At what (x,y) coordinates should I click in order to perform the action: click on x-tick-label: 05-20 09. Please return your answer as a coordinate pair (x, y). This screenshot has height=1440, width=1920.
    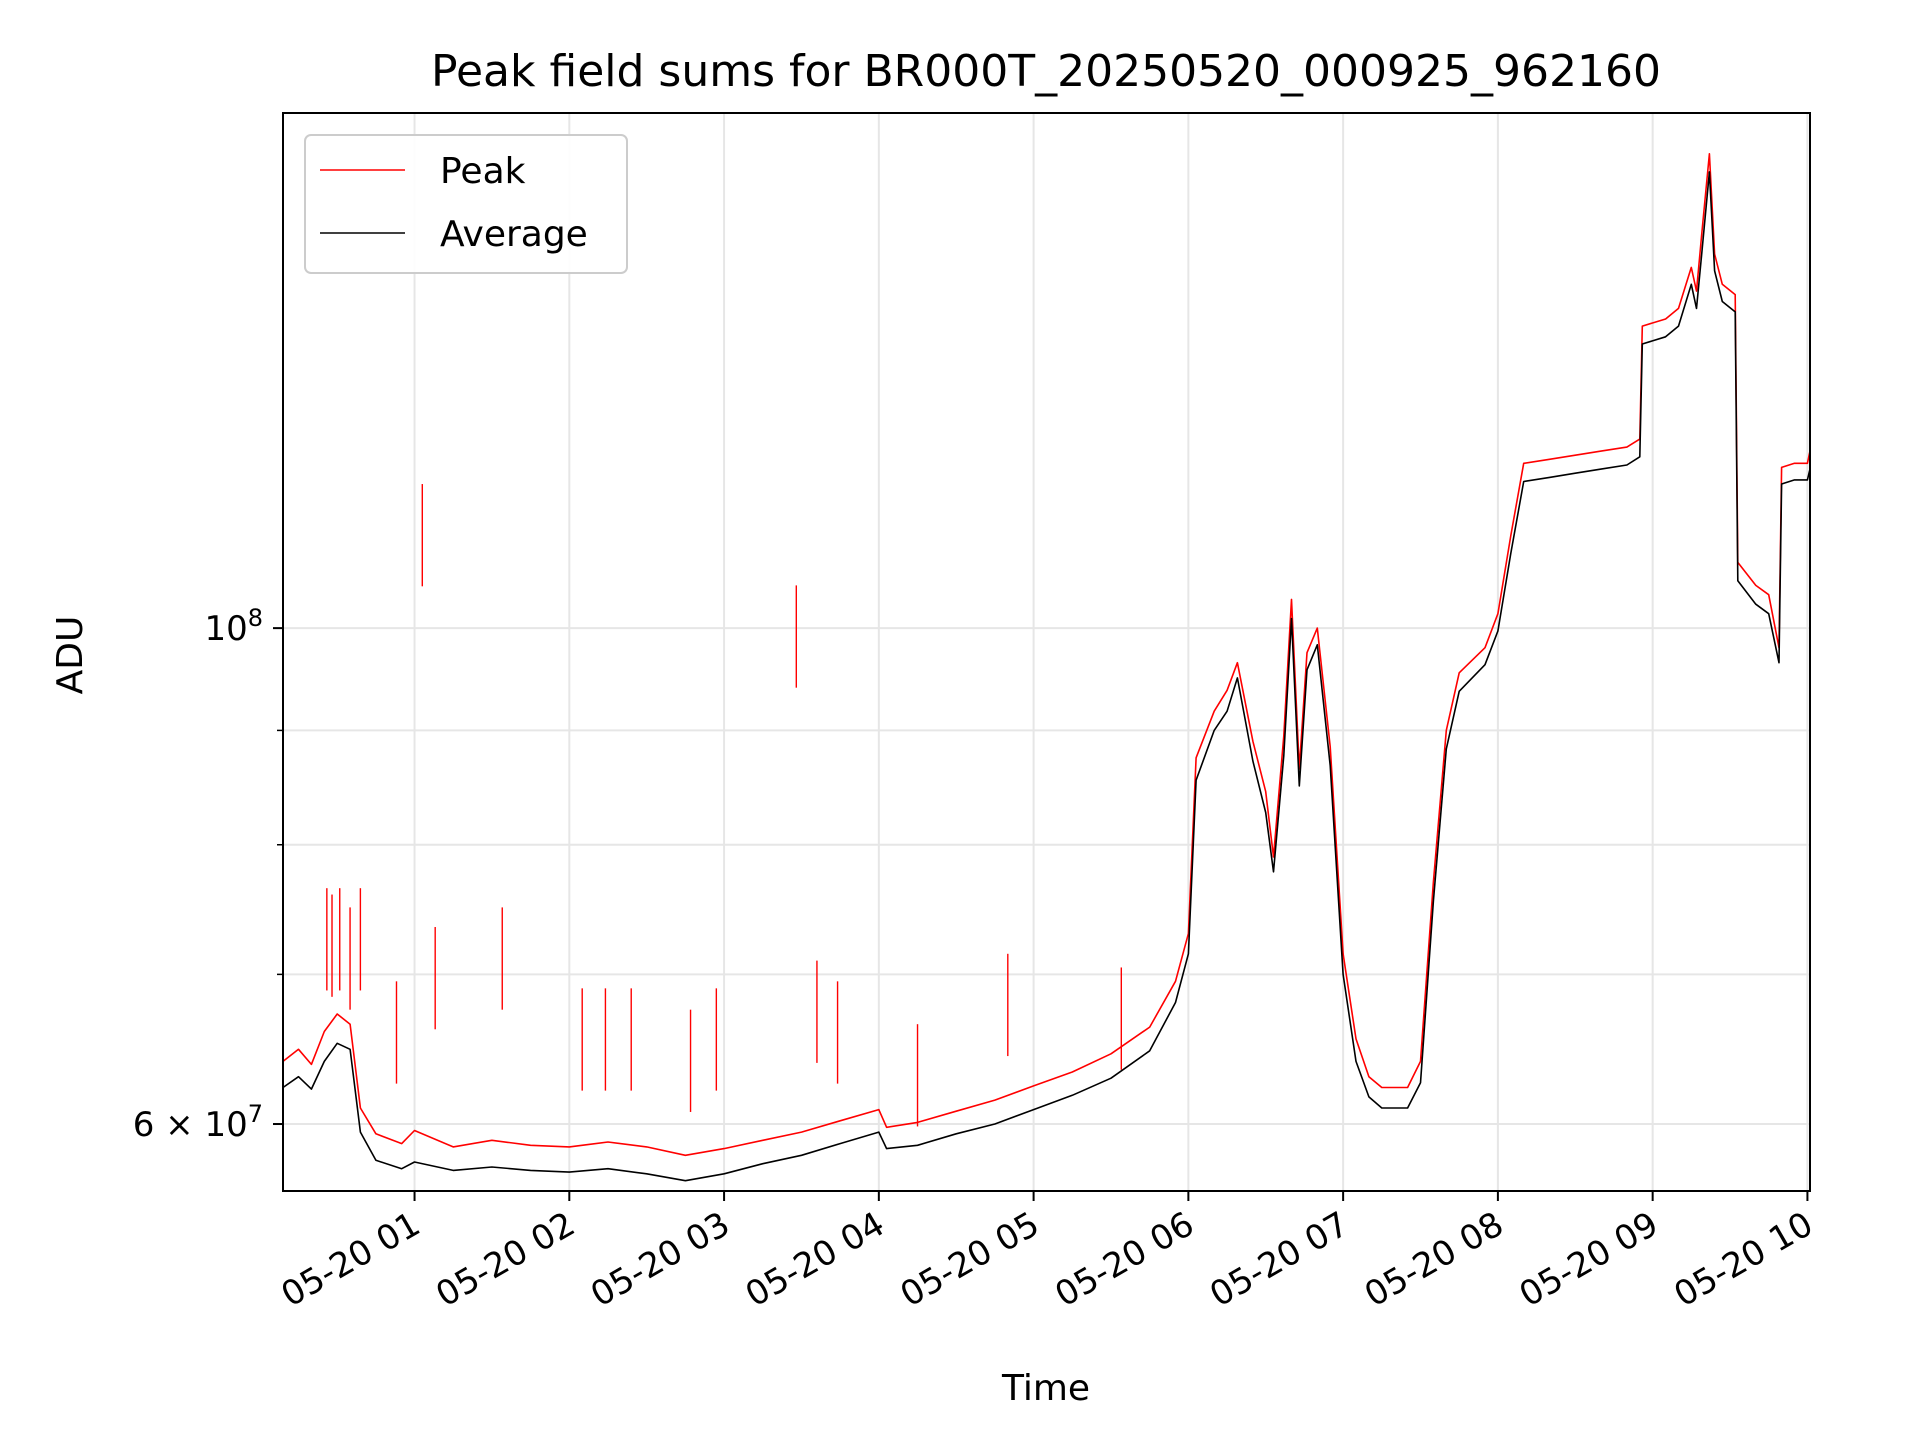
    Looking at the image, I should click on (1589, 1259).